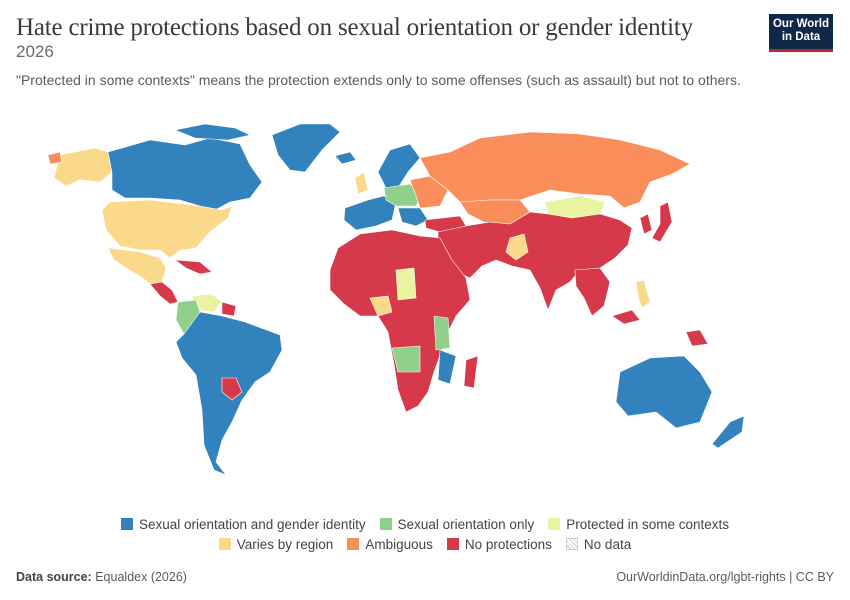 This screenshot has height=600, width=850. Describe the element at coordinates (447, 367) in the screenshot. I see `region-mozambique` at that location.